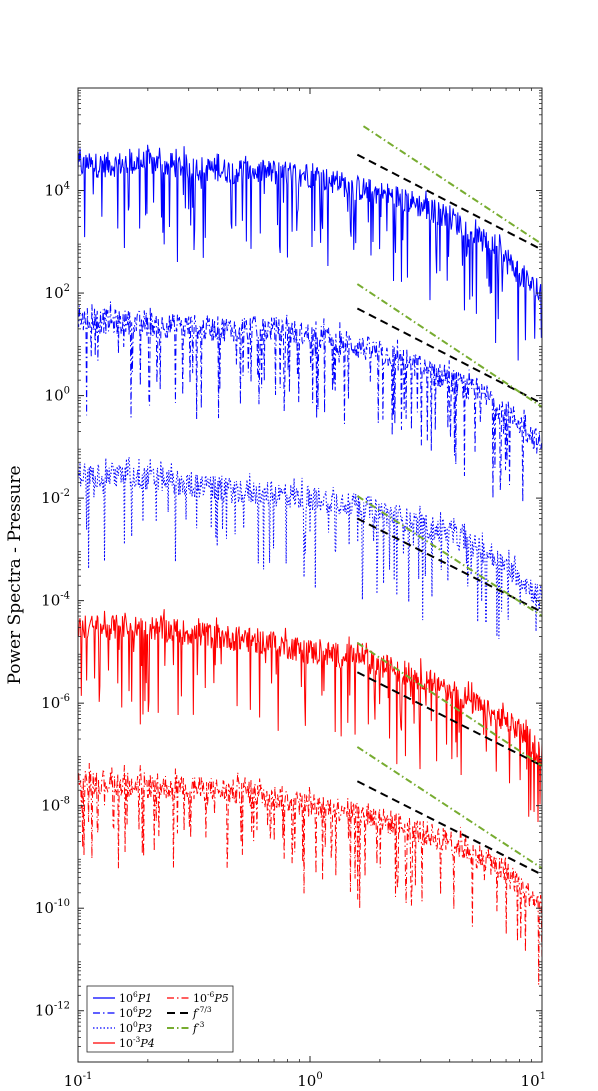 The width and height of the screenshot is (598, 1091). I want to click on legend-label: 100P3, so click(135, 1027).